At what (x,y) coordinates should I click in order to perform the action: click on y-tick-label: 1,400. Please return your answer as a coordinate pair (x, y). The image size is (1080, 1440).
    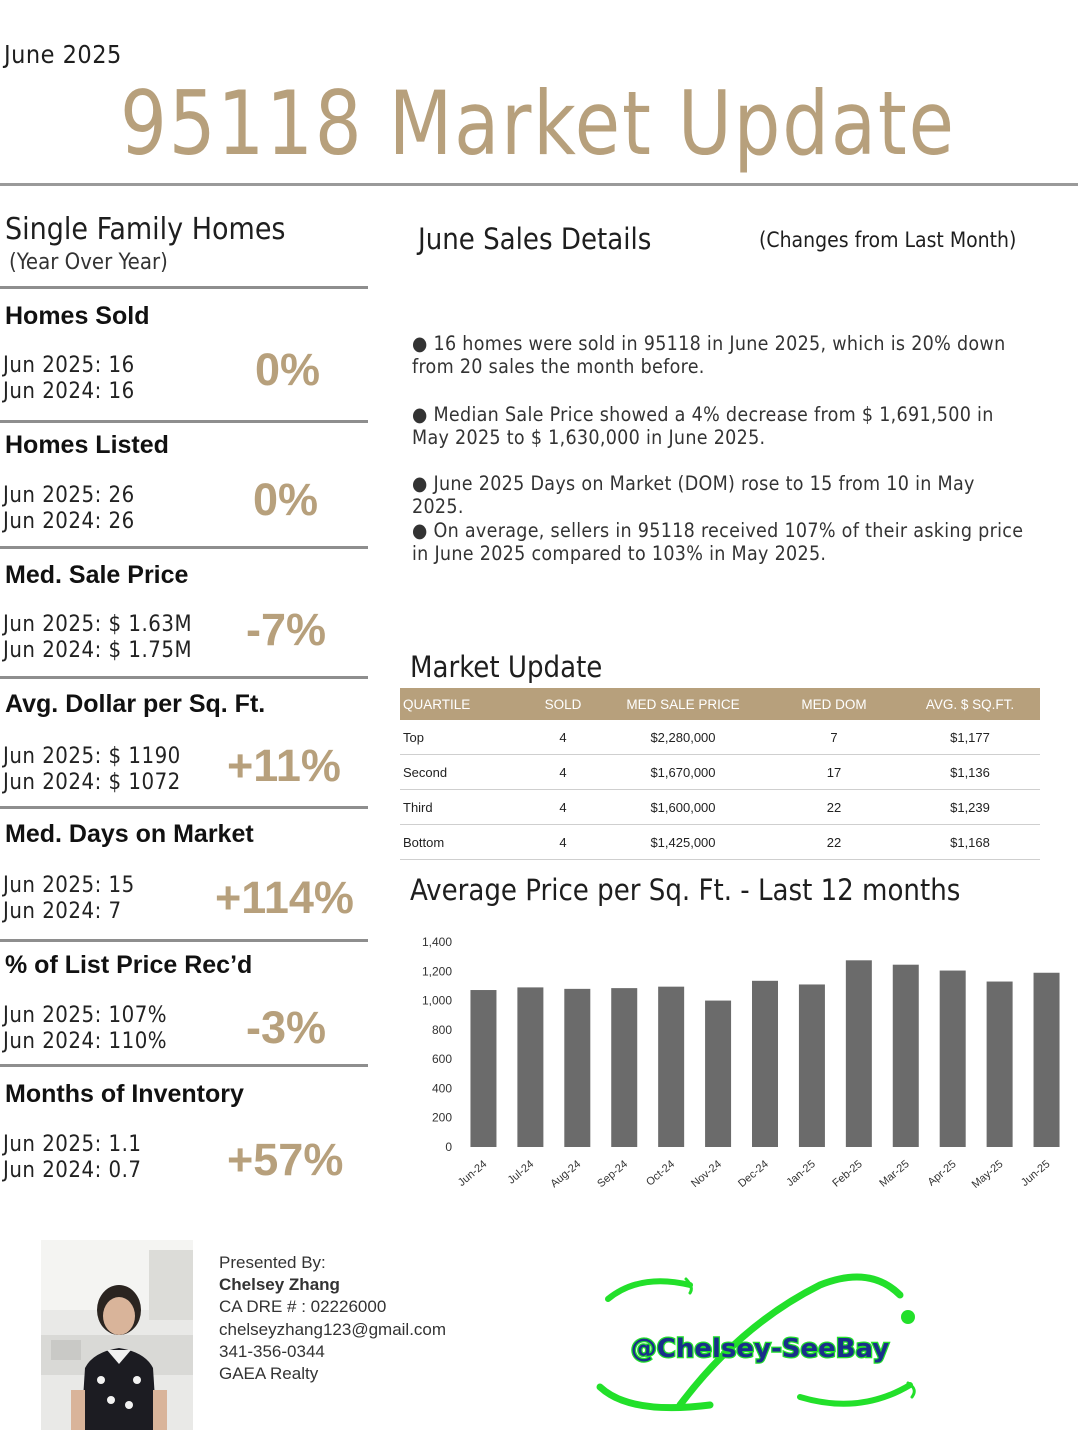
    Looking at the image, I should click on (437, 942).